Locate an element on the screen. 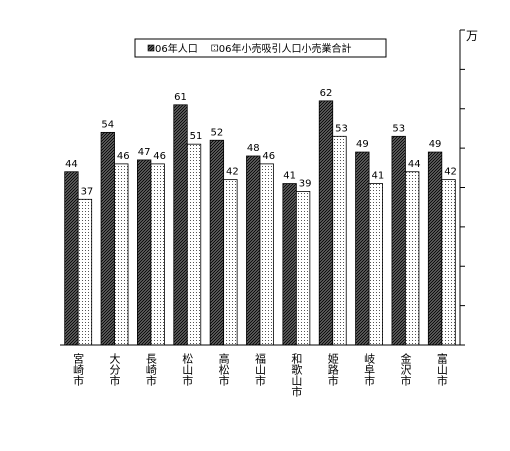  legend-box is located at coordinates (260, 48).